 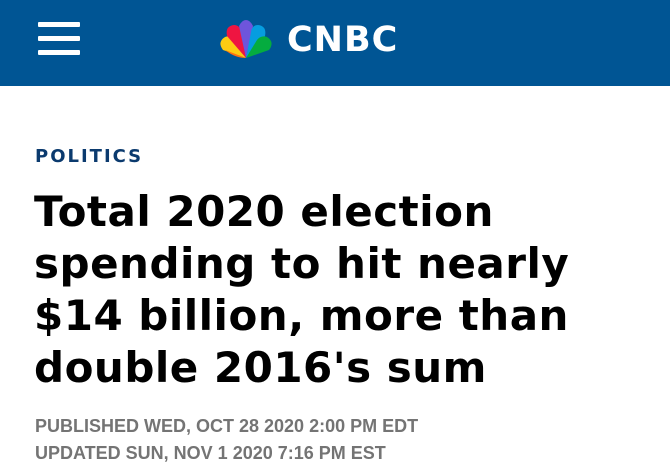 What do you see at coordinates (343, 40) in the screenshot?
I see `logo-text: CNBC` at bounding box center [343, 40].